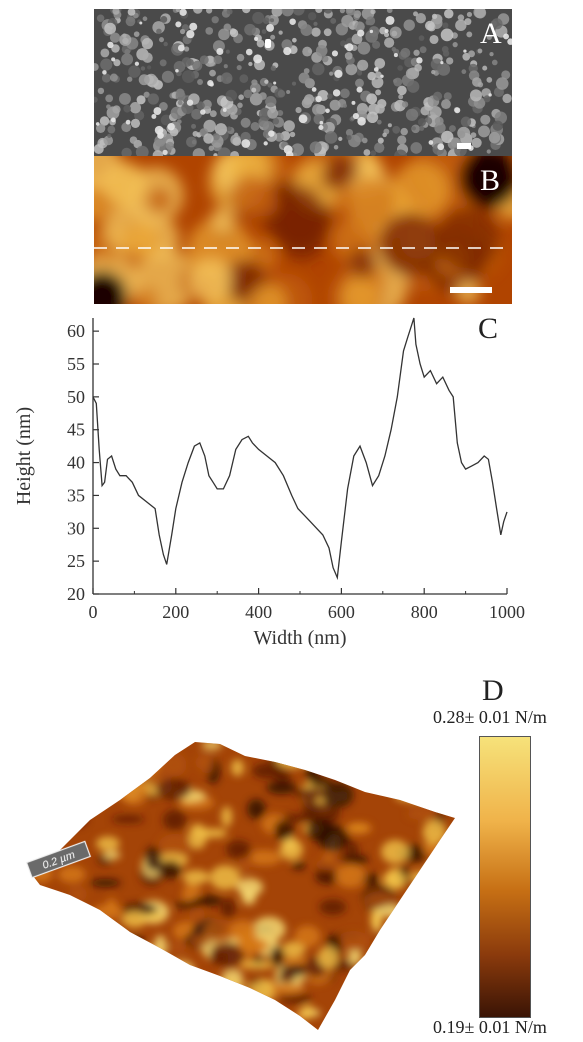  I want to click on y-axis-label: Height (nm), so click(24, 456).